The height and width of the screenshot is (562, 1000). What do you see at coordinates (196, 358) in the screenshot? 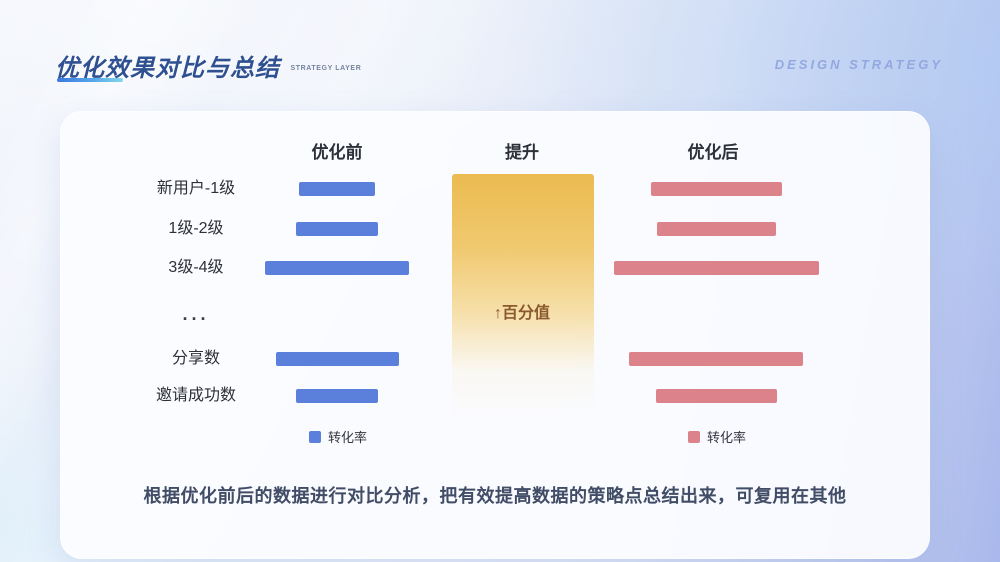
I see `row-label: 分享数` at bounding box center [196, 358].